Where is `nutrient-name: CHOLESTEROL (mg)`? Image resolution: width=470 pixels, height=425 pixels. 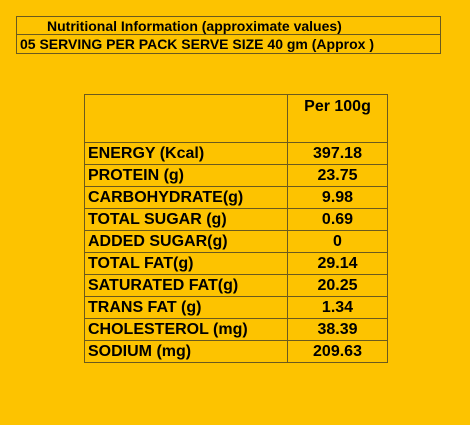 nutrient-name: CHOLESTEROL (mg) is located at coordinates (186, 329).